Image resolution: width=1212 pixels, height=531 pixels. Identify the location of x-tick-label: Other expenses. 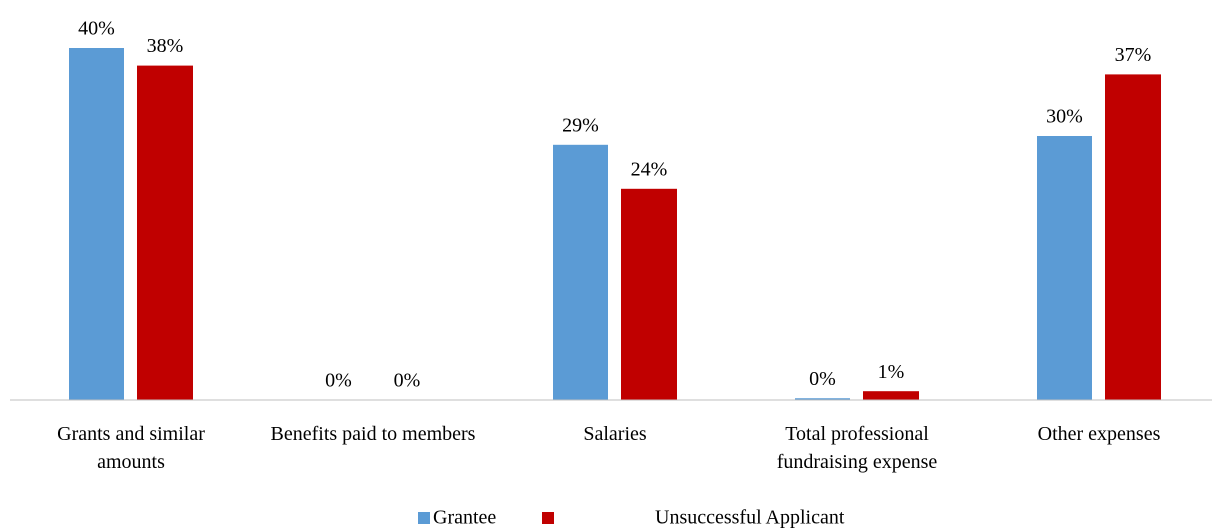
(1099, 434).